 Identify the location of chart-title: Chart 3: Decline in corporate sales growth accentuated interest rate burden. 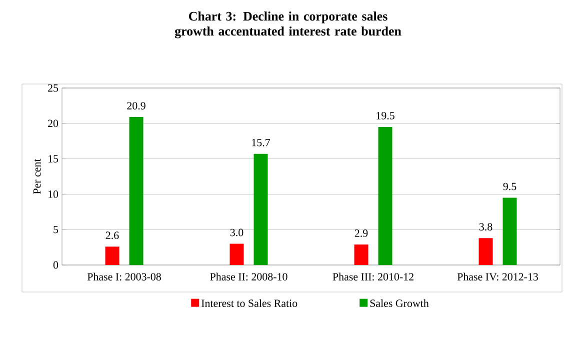
(288, 25).